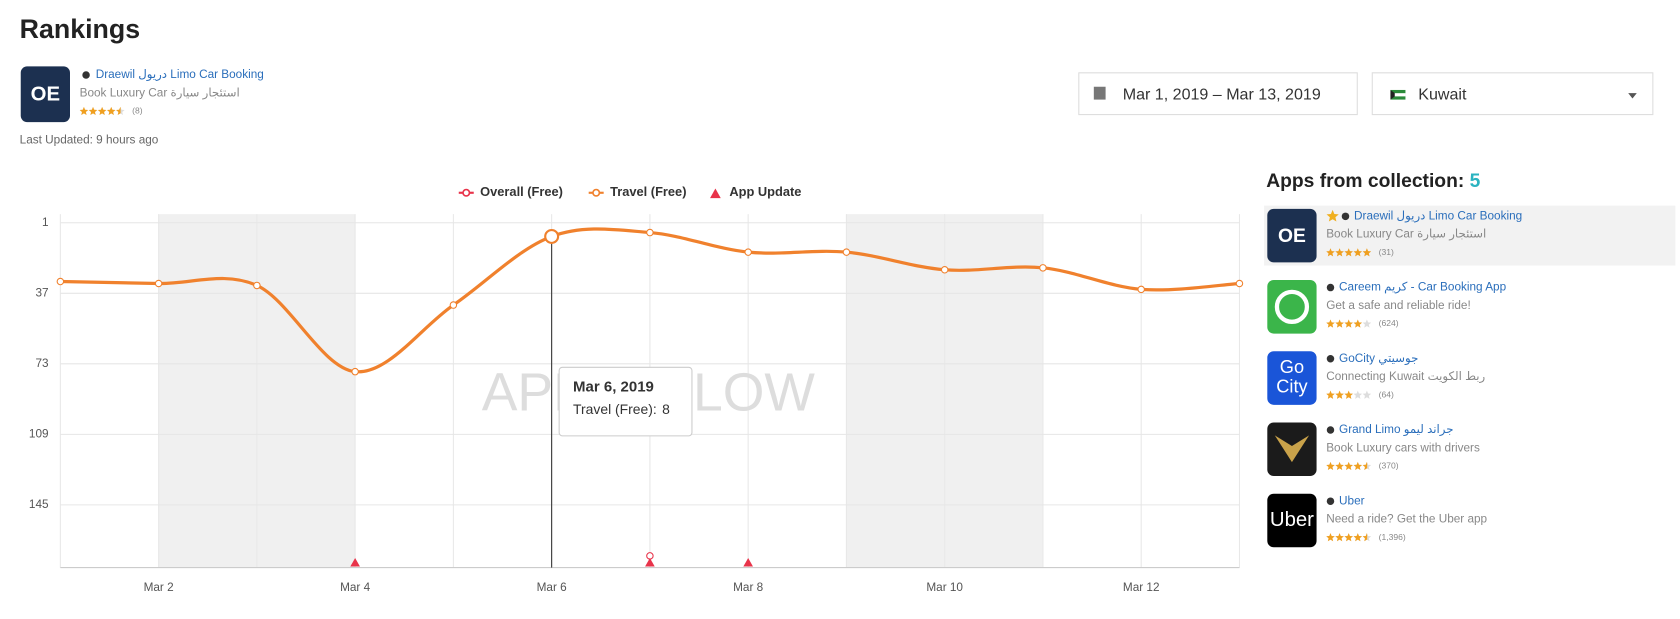 This screenshot has width=1680, height=619. Describe the element at coordinates (89, 139) in the screenshot. I see `last-updated: Last Updated: 9 hours ago` at that location.